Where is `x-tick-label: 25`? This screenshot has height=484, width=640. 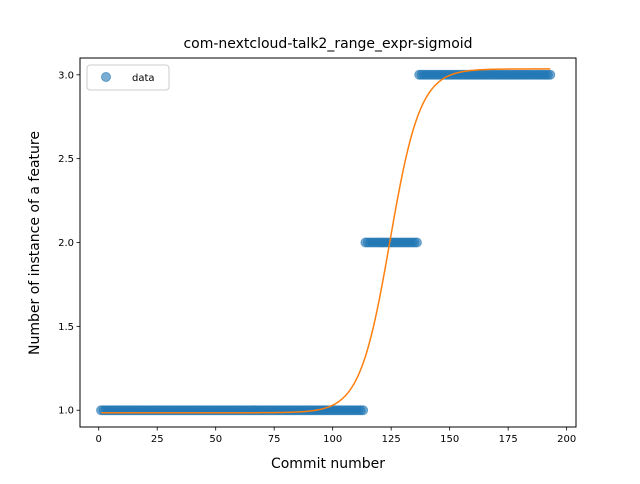 x-tick-label: 25 is located at coordinates (157, 439).